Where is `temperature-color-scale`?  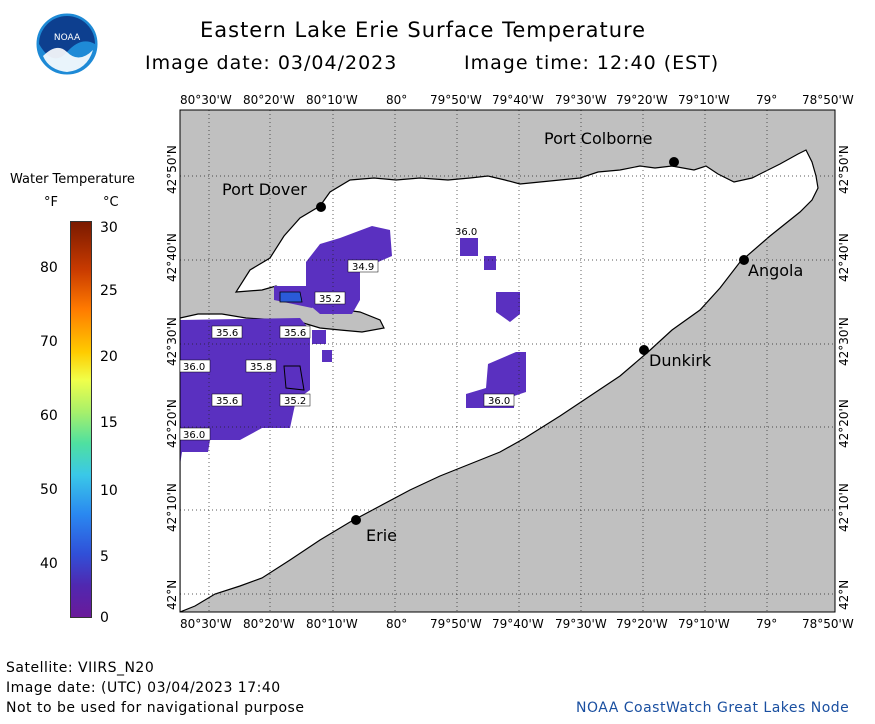
temperature-color-scale is located at coordinates (81, 419).